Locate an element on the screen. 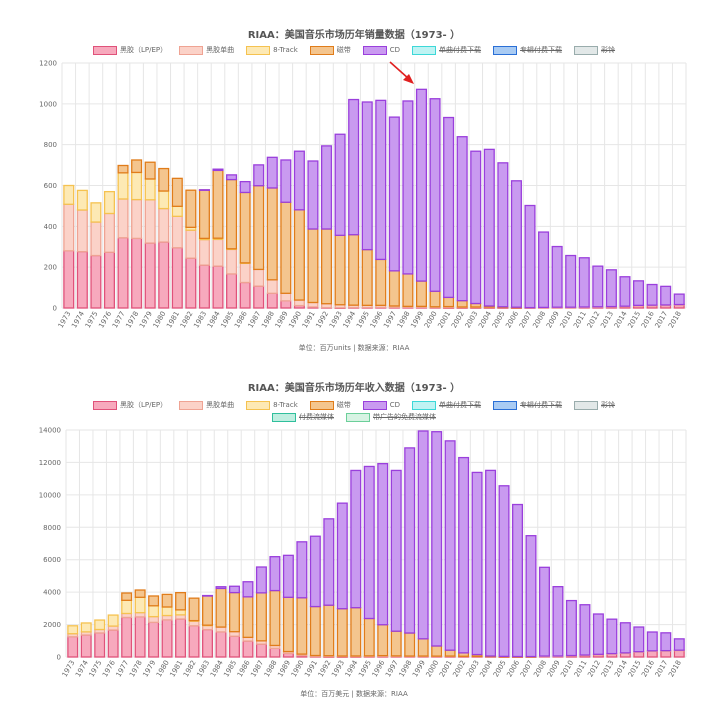  revenue-legend-item: 8-Track is located at coordinates (272, 405).